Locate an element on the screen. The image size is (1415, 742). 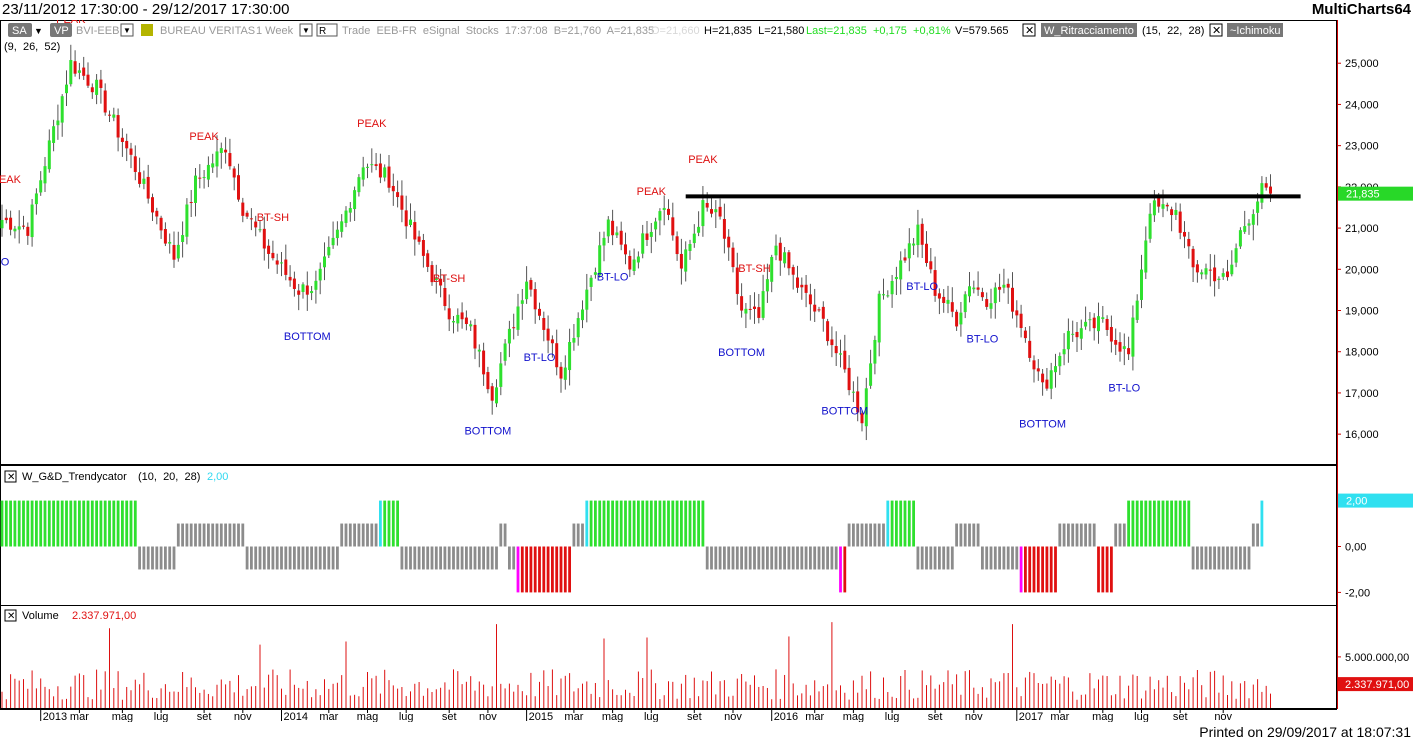
symbol-dropdown is located at coordinates (127, 30).